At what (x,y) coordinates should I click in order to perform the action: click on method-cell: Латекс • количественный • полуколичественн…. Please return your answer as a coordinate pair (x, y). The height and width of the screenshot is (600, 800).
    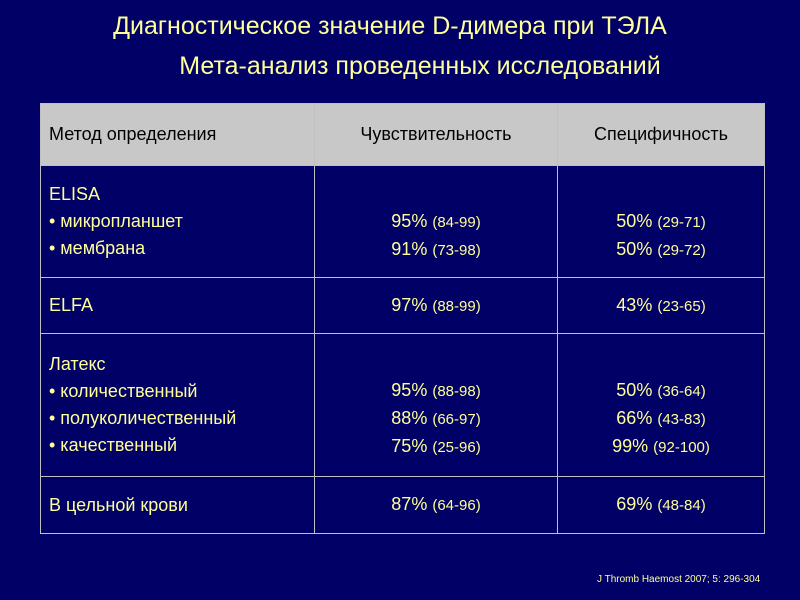
    Looking at the image, I should click on (177, 405).